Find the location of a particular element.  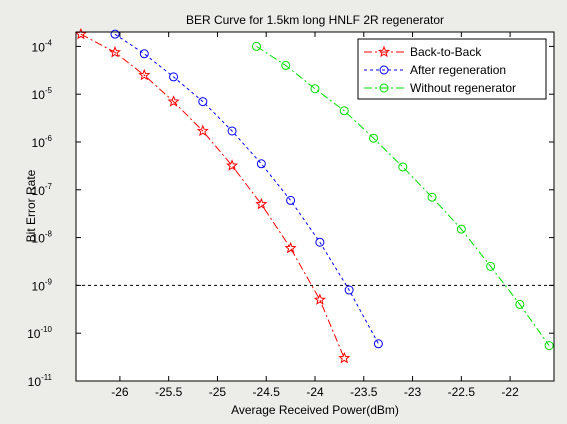

legend-label: After regeneration is located at coordinates (458, 70).